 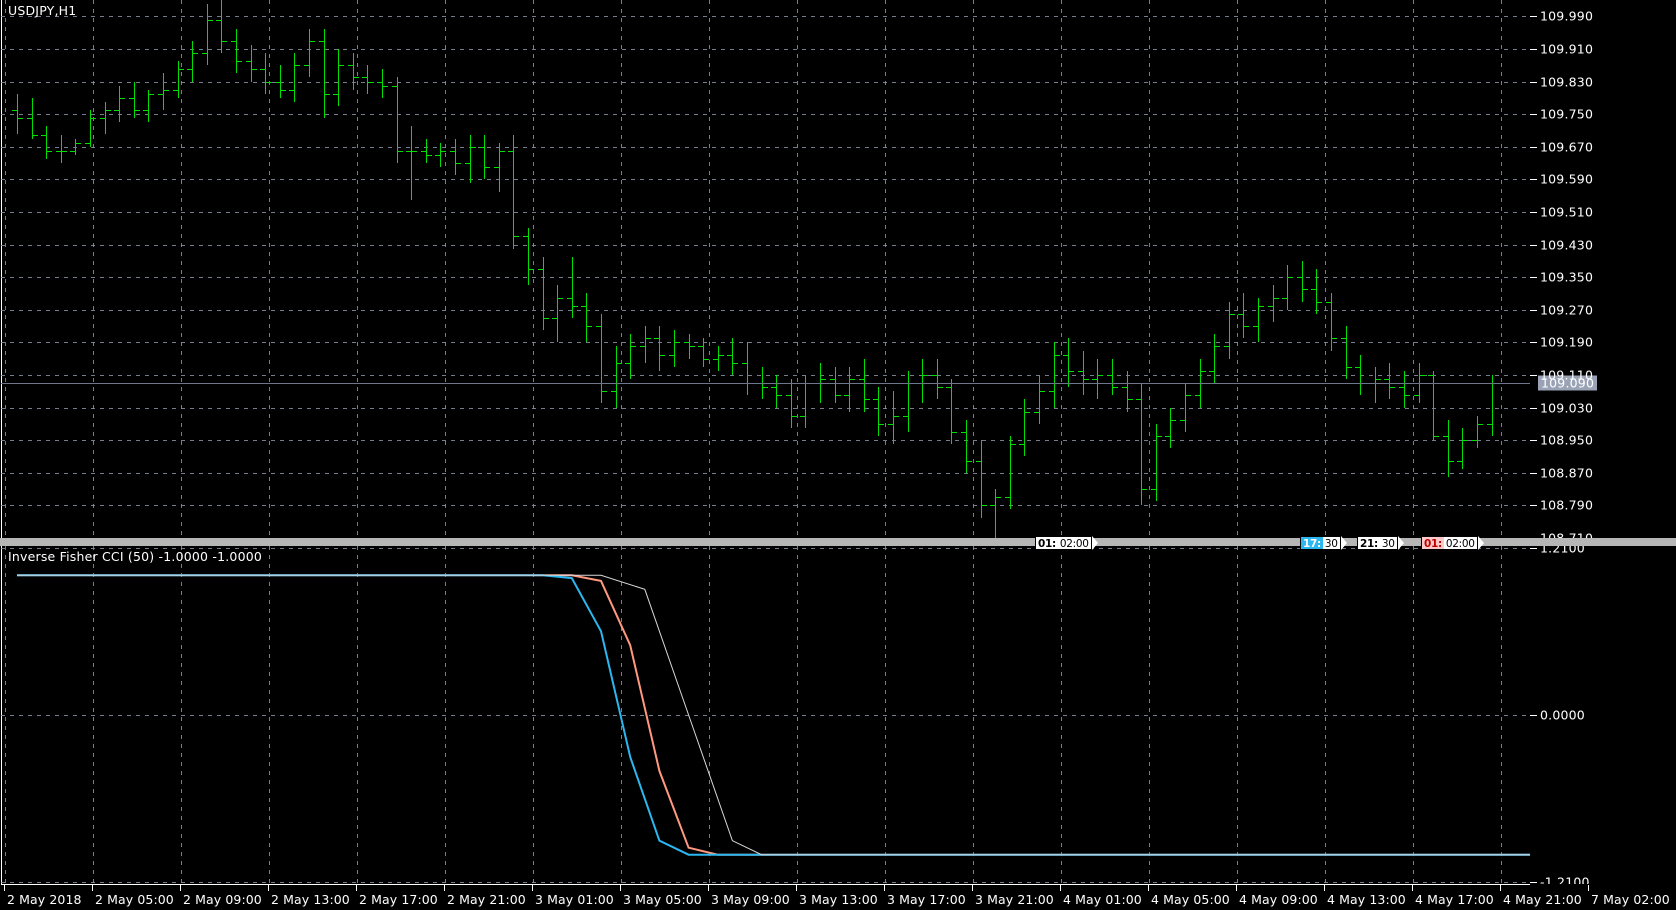 I want to click on price-axis-label: 108.950, so click(x=1567, y=440).